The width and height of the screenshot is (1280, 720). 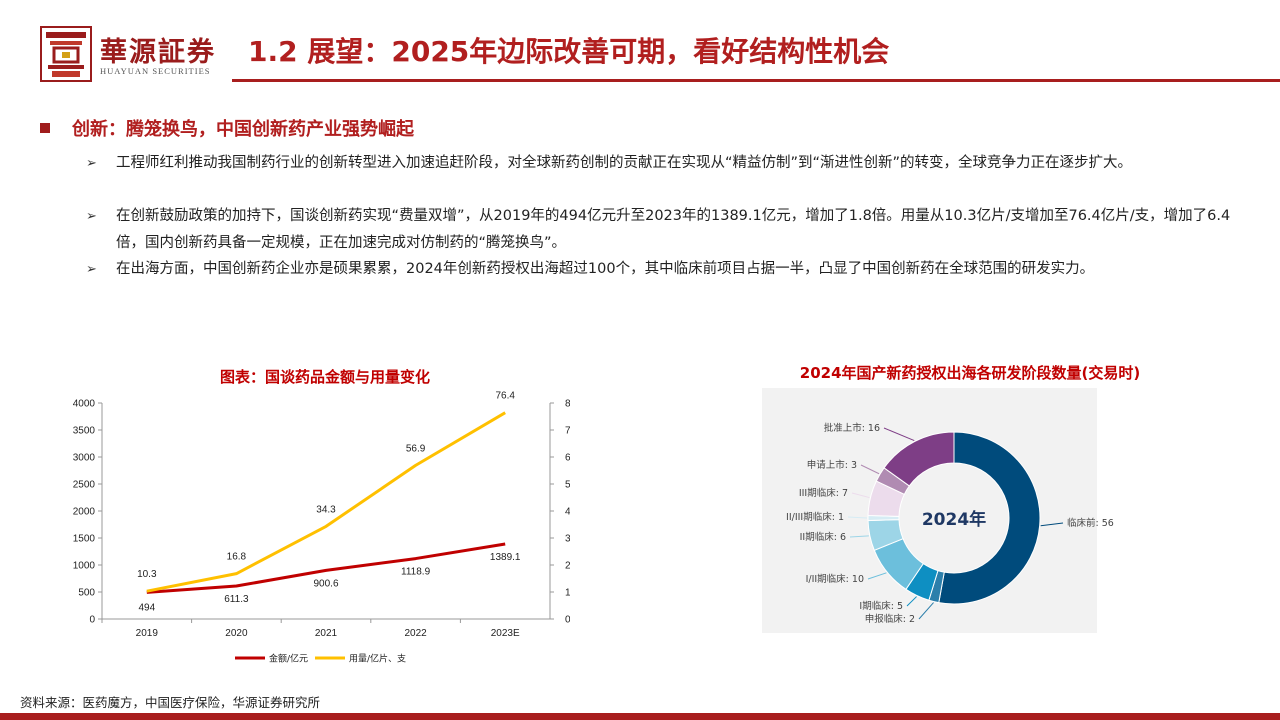 I want to click on data-label-amount: 611.3, so click(x=236, y=599).